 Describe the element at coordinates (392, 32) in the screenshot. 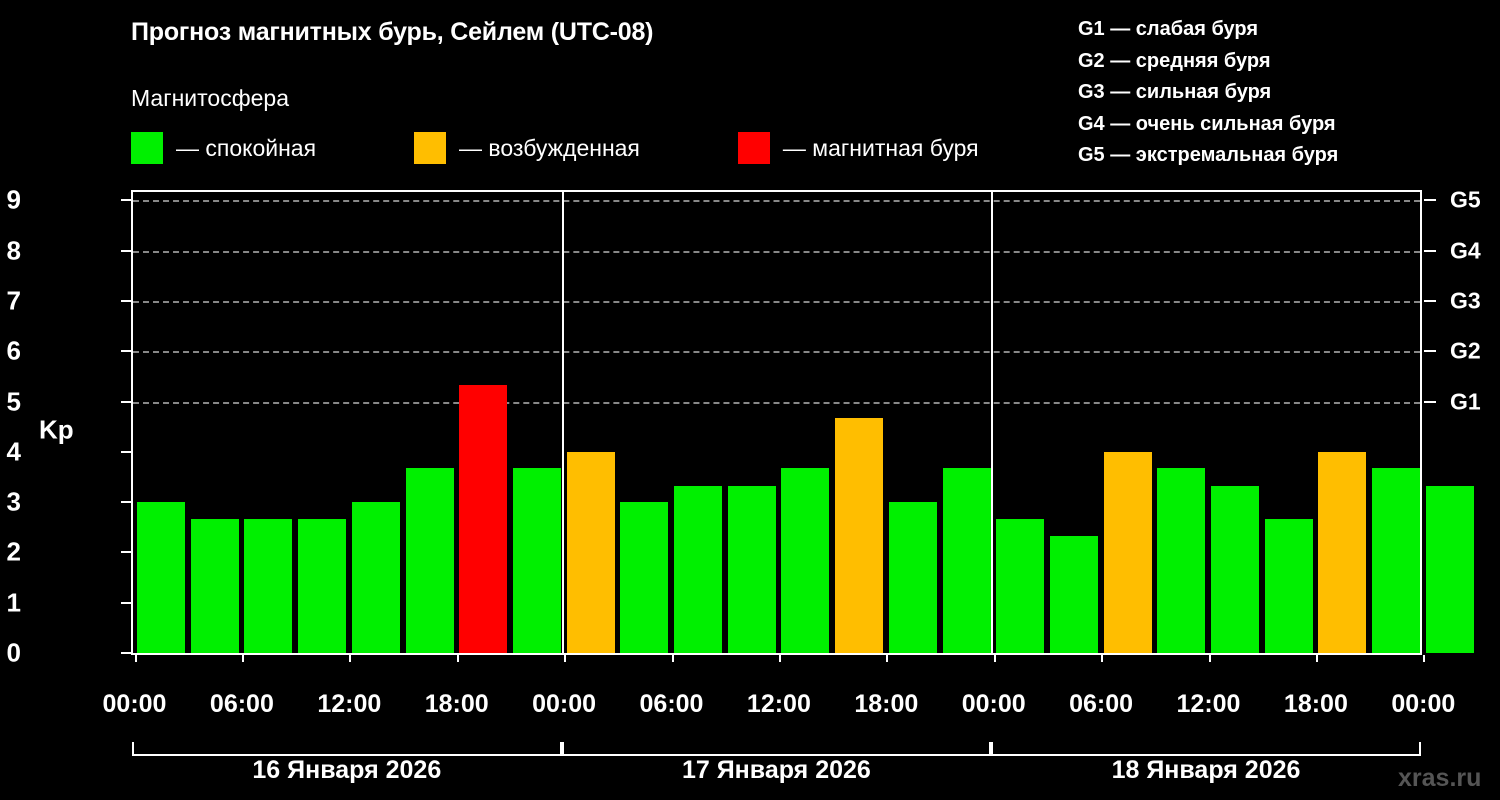

I see `page-title: Прогноз магнитных бурь, Сейлем (UTC-08)` at that location.